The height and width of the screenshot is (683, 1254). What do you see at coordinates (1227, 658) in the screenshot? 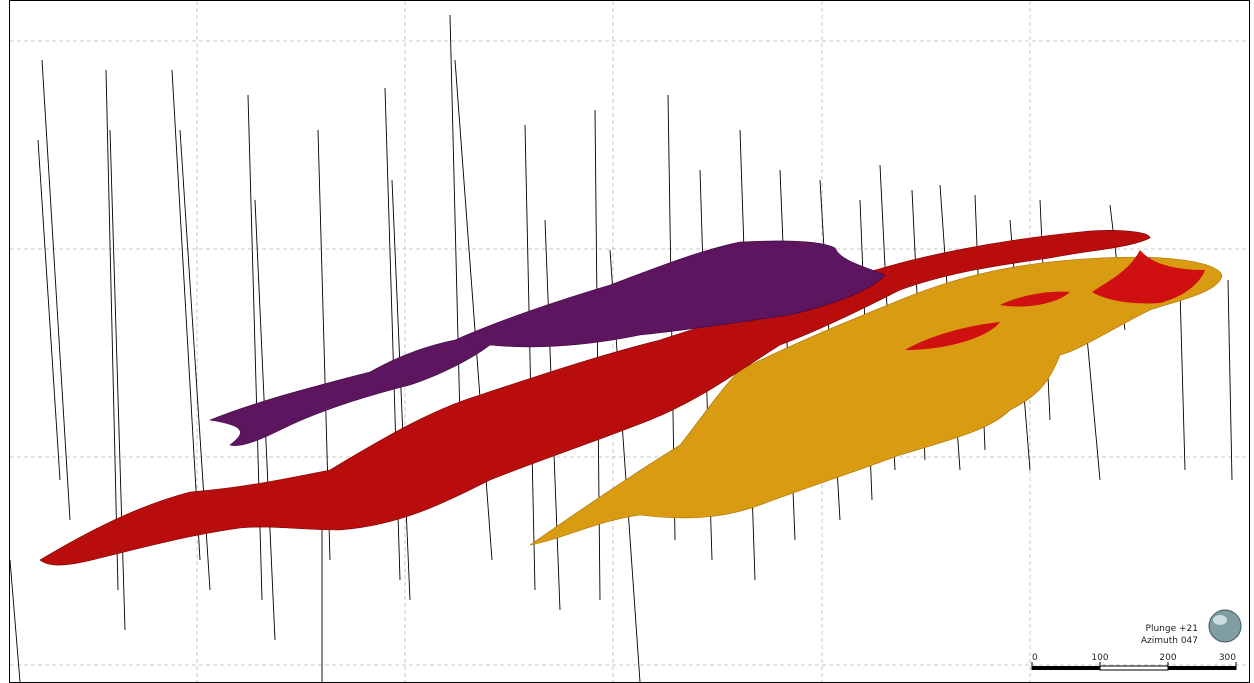
I see `scale-label: 300` at bounding box center [1227, 658].